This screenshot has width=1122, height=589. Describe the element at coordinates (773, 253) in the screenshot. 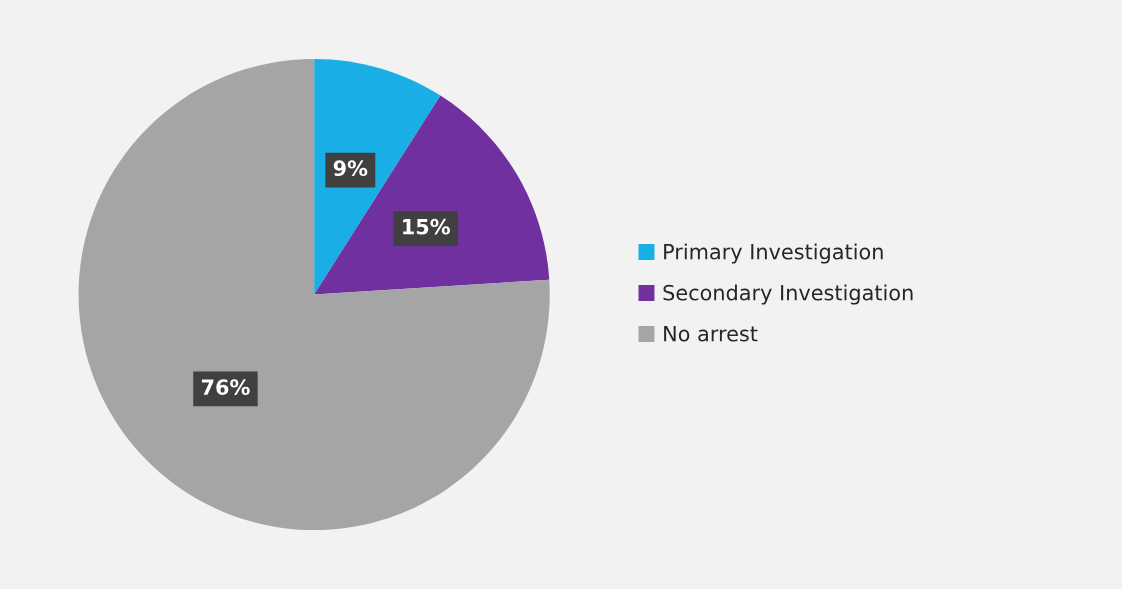

I see `legend-label: Primary Investigation` at that location.